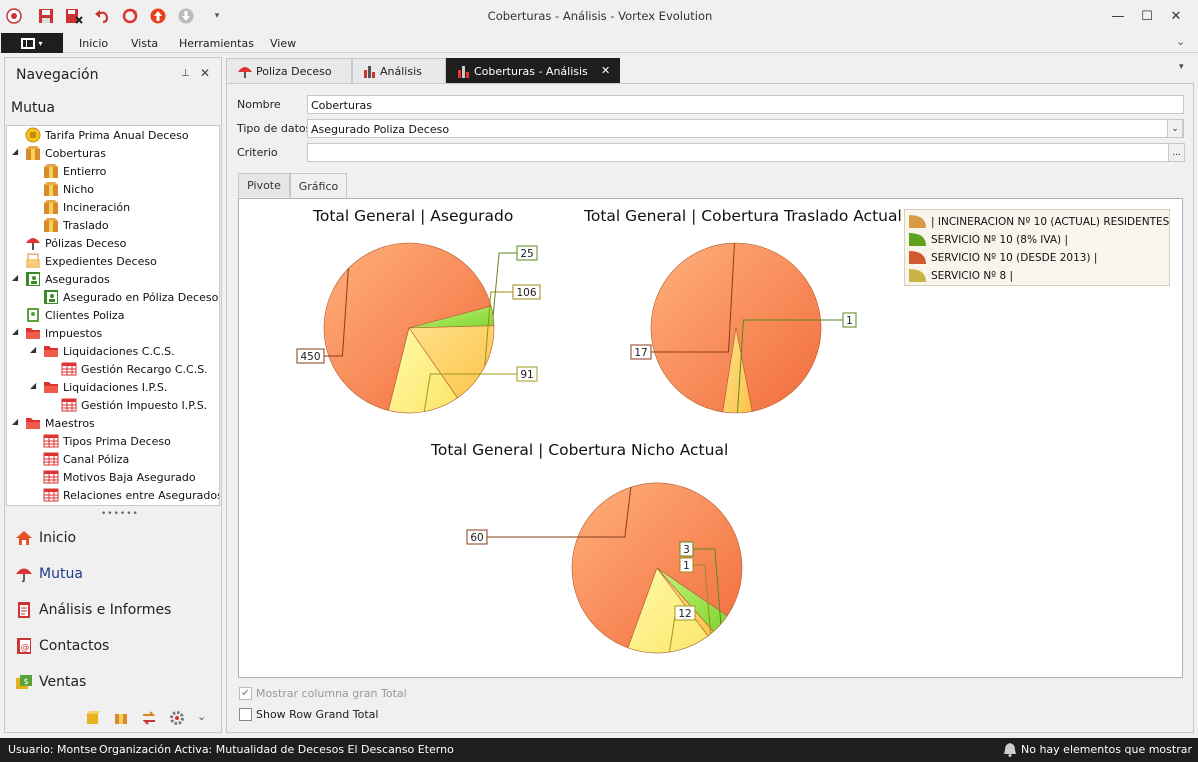 This screenshot has width=1198, height=762. I want to click on data-label: 1, so click(849, 321).